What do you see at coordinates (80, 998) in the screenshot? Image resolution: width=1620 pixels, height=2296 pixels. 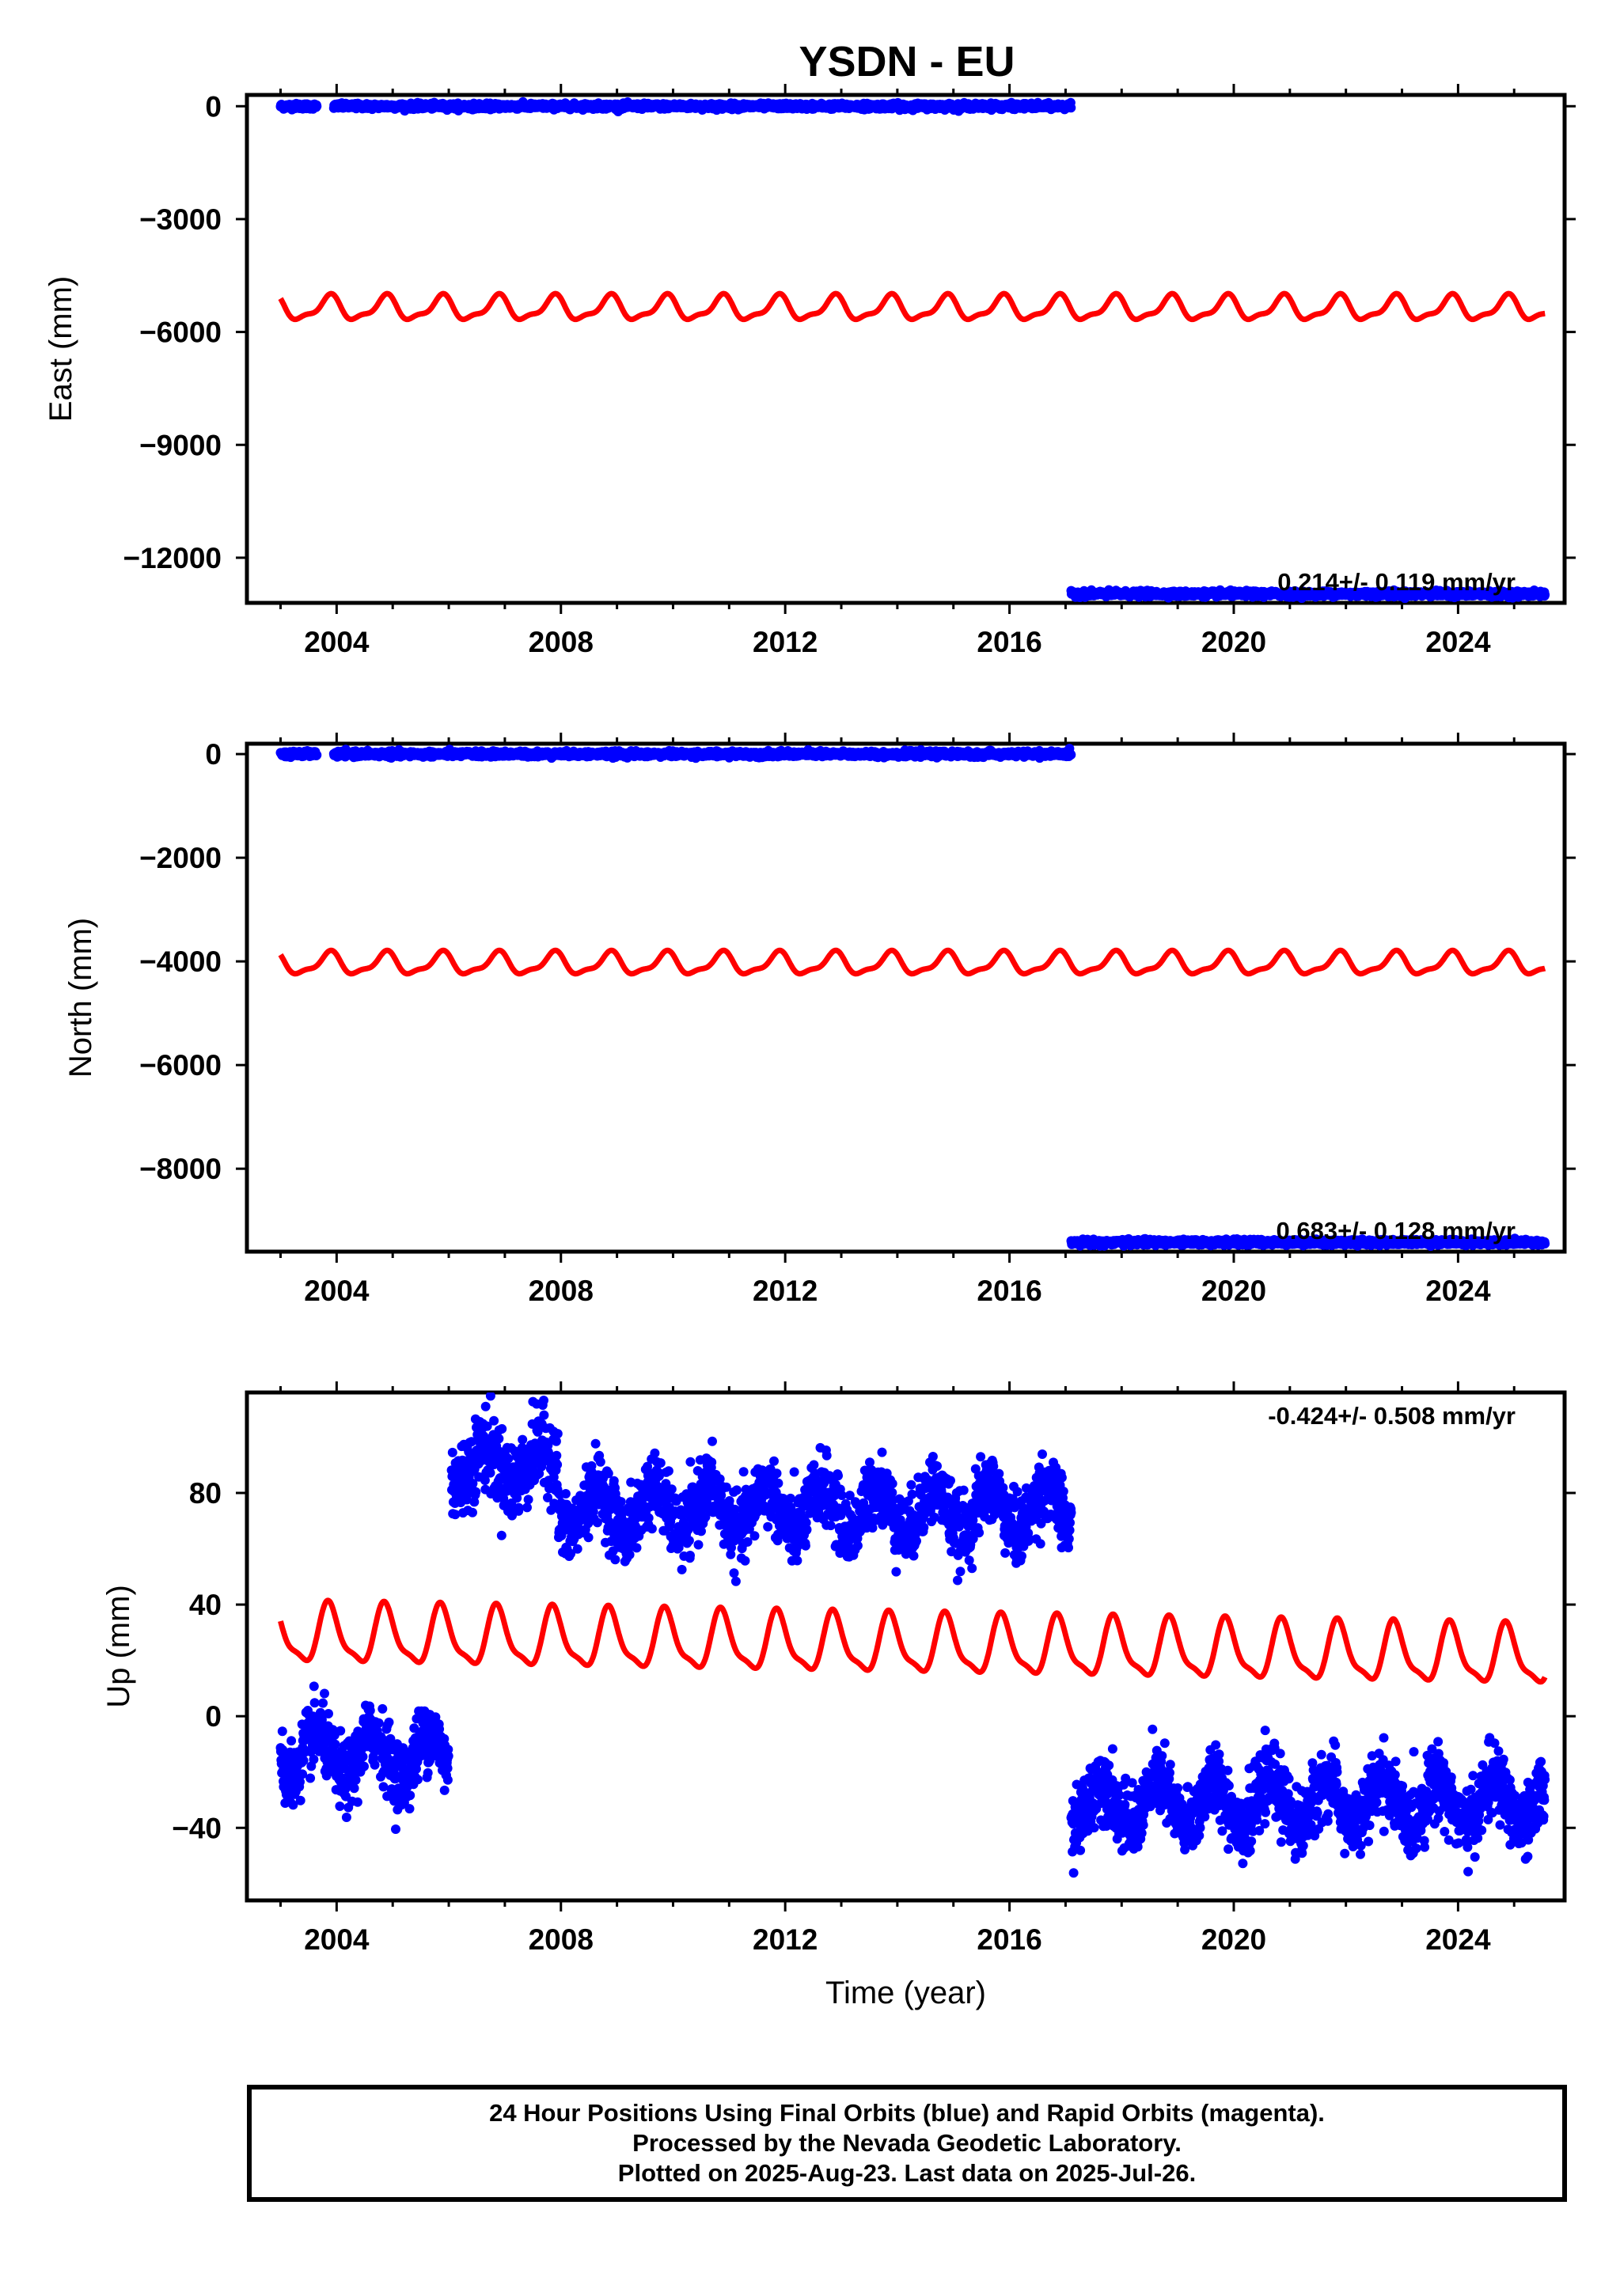 I see `y-axis-title: North (mm)` at bounding box center [80, 998].